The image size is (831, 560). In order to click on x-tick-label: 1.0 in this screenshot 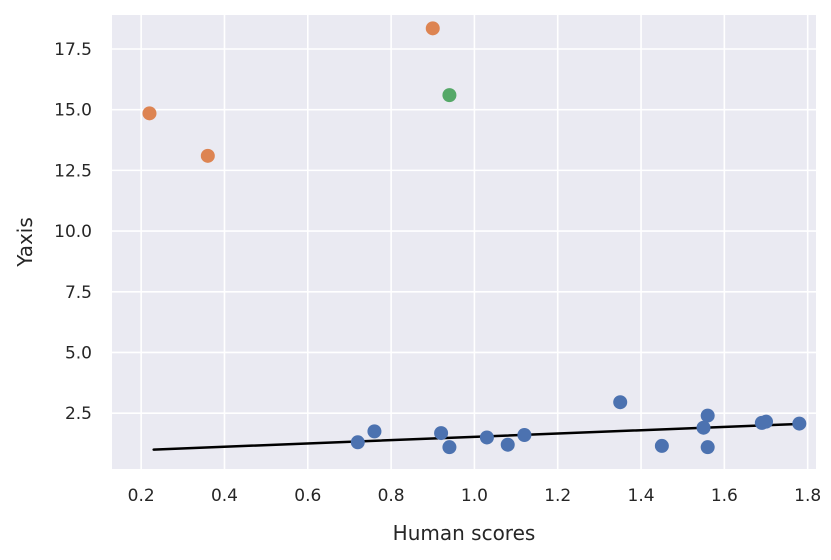, I will do `click(474, 496)`.